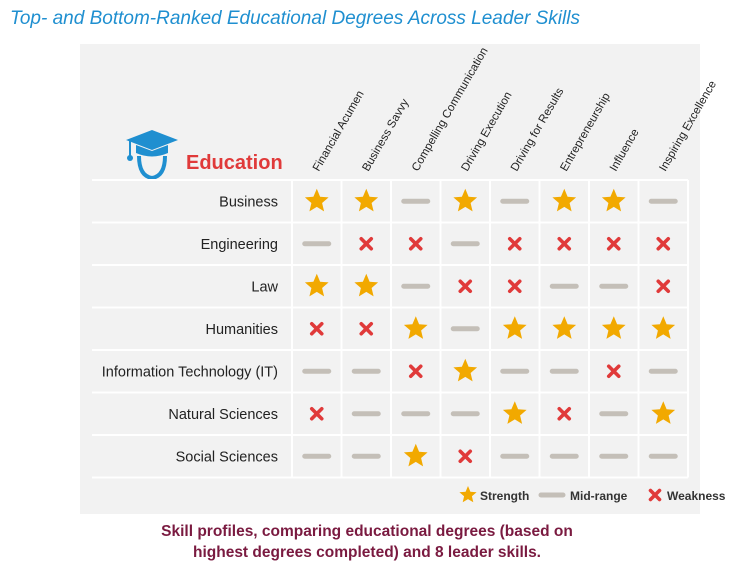 The image size is (734, 566). What do you see at coordinates (688, 126) in the screenshot?
I see `column-header: Inspiring Excellence` at bounding box center [688, 126].